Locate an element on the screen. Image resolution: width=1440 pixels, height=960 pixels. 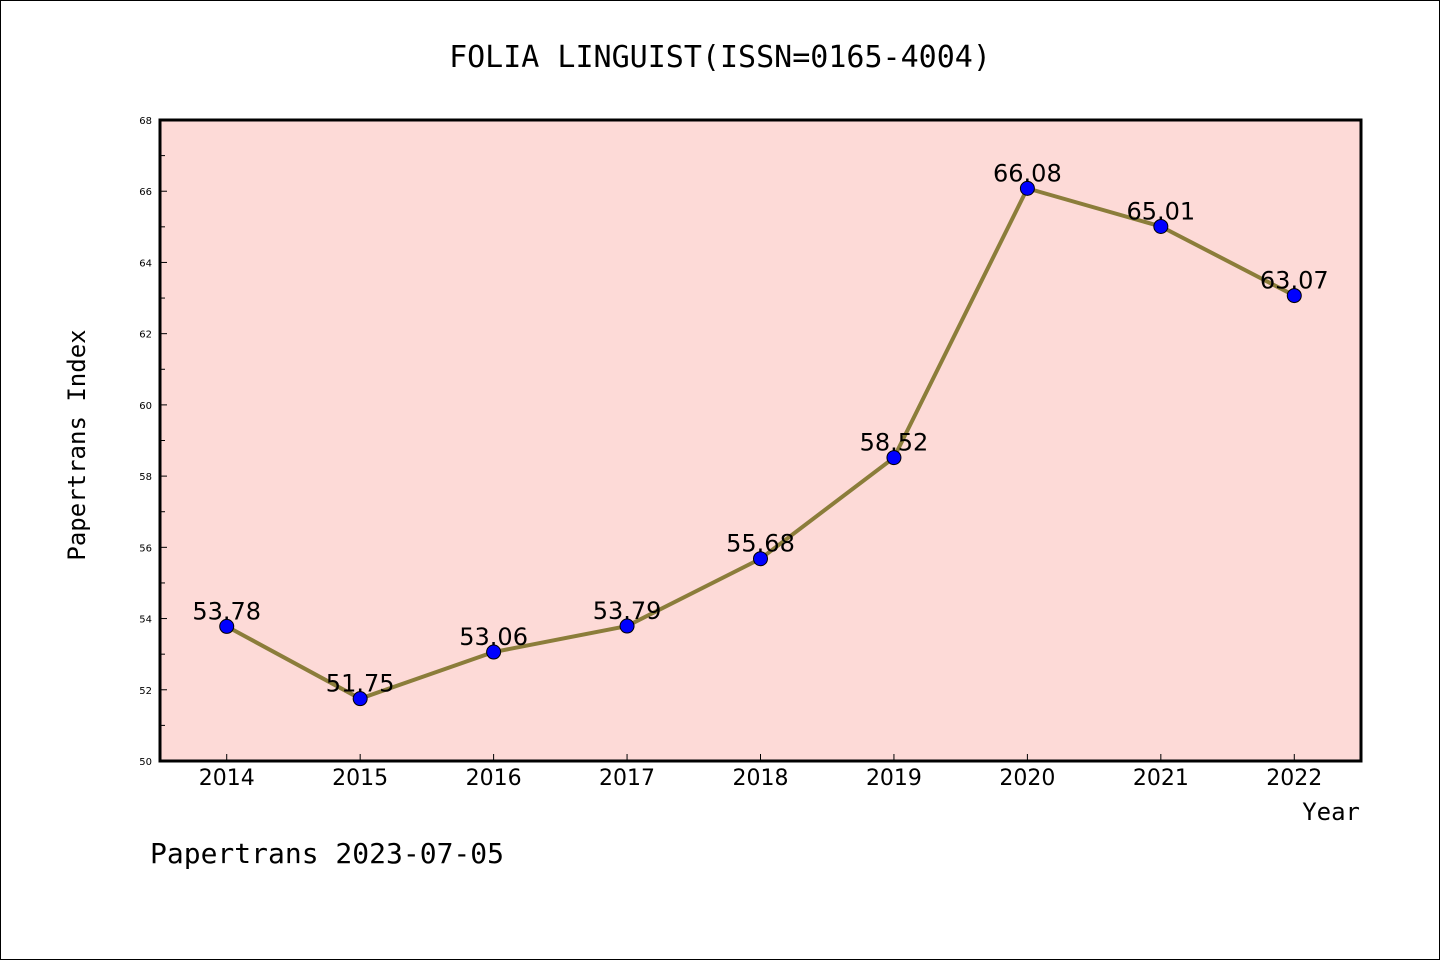
chart-title: FOLIA LINGUIST(ISSN=0165-4004) is located at coordinates (720, 57).